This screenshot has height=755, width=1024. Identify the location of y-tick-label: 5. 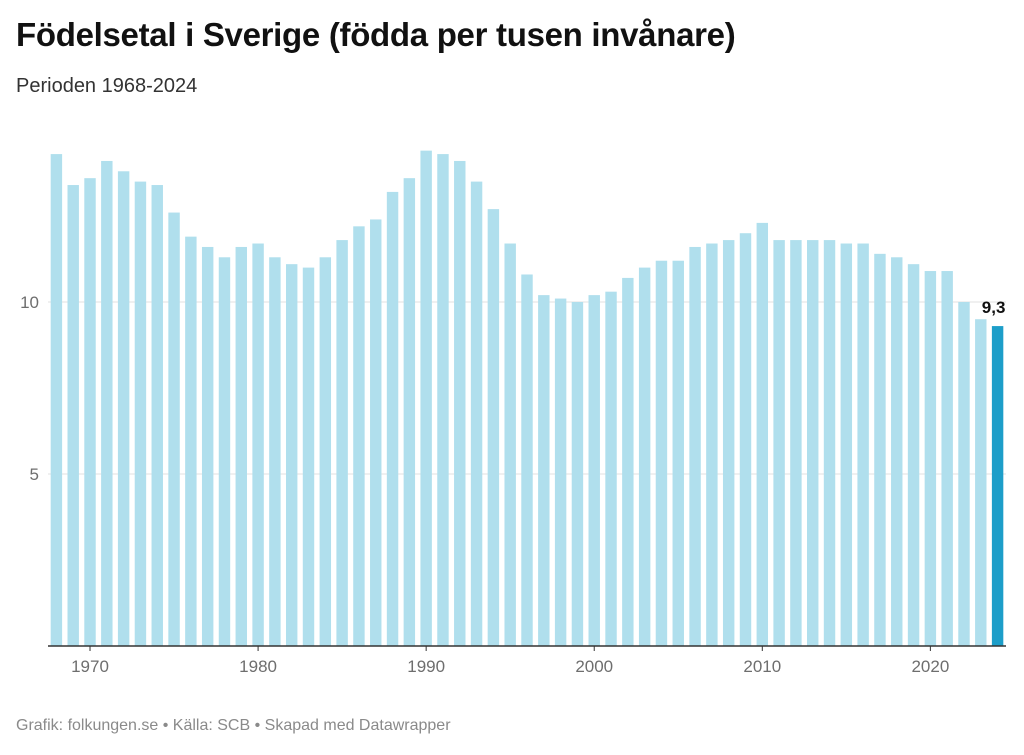
(34, 474).